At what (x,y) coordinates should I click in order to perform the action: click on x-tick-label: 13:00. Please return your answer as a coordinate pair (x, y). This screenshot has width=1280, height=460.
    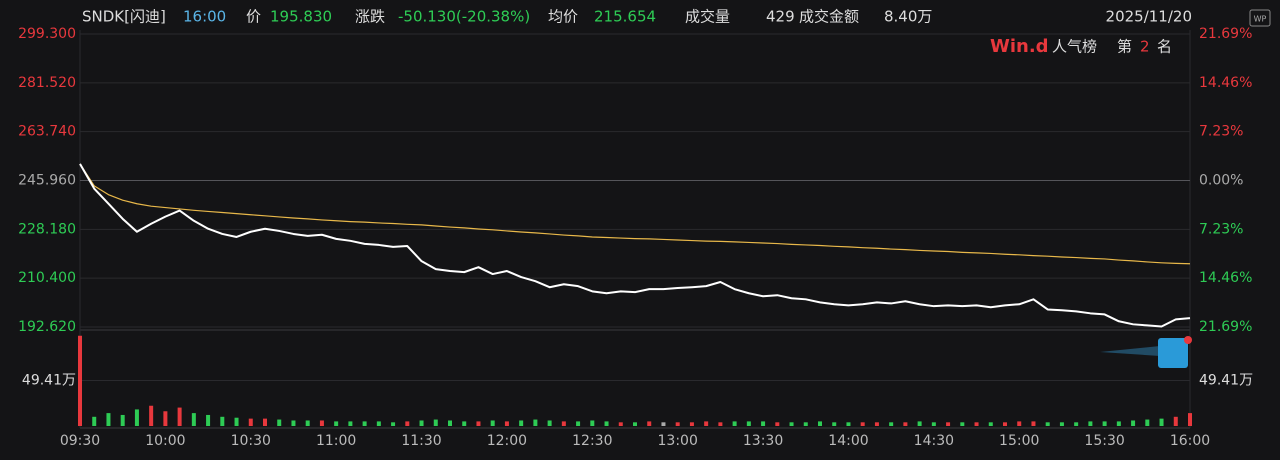
    Looking at the image, I should click on (678, 441).